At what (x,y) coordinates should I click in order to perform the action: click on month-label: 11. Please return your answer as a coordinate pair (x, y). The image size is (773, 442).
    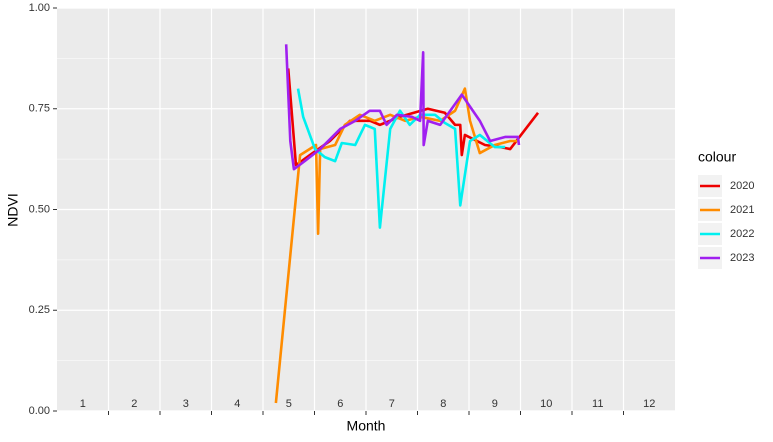
    Looking at the image, I should click on (597, 404).